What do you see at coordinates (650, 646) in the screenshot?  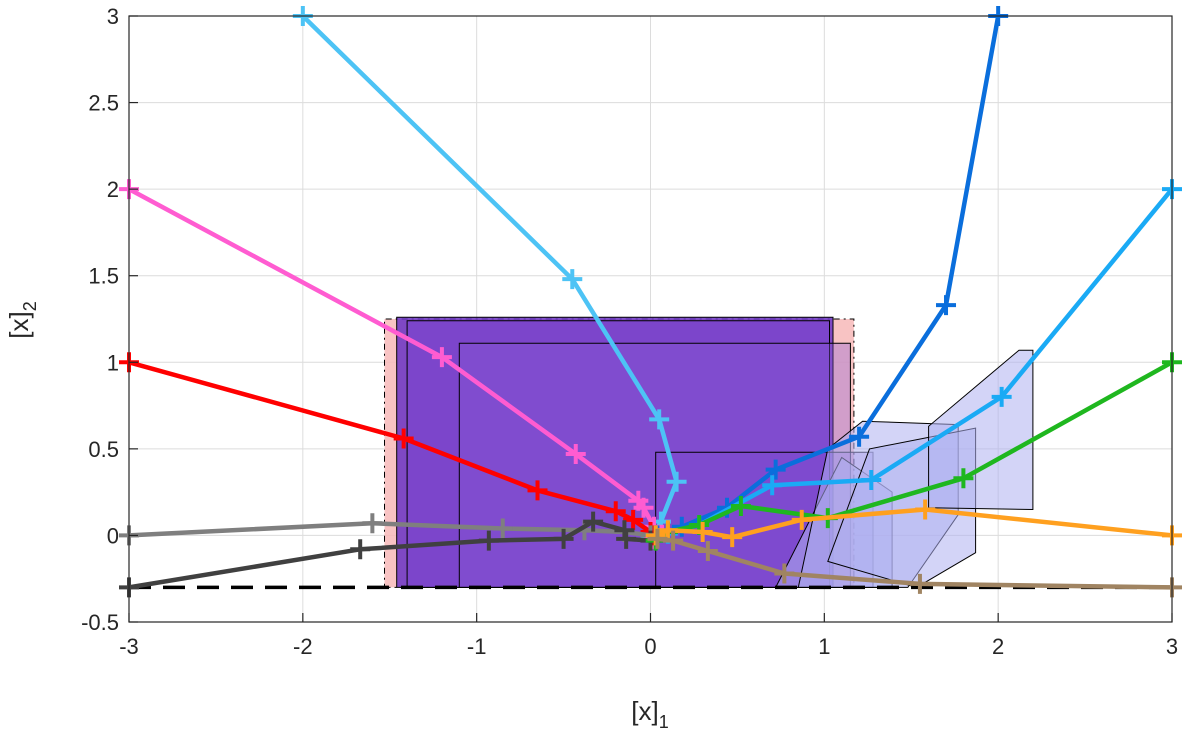 I see `x-tick-label-3: 0` at bounding box center [650, 646].